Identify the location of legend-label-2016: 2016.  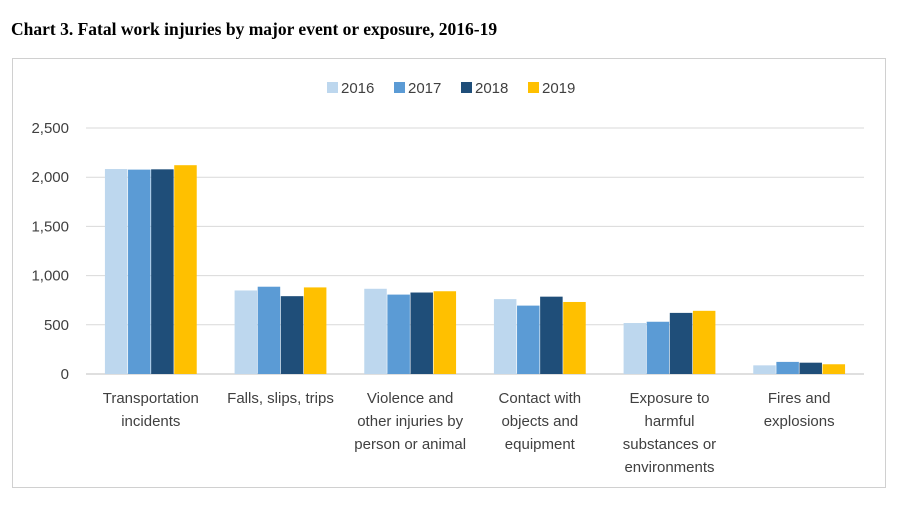
(357, 88).